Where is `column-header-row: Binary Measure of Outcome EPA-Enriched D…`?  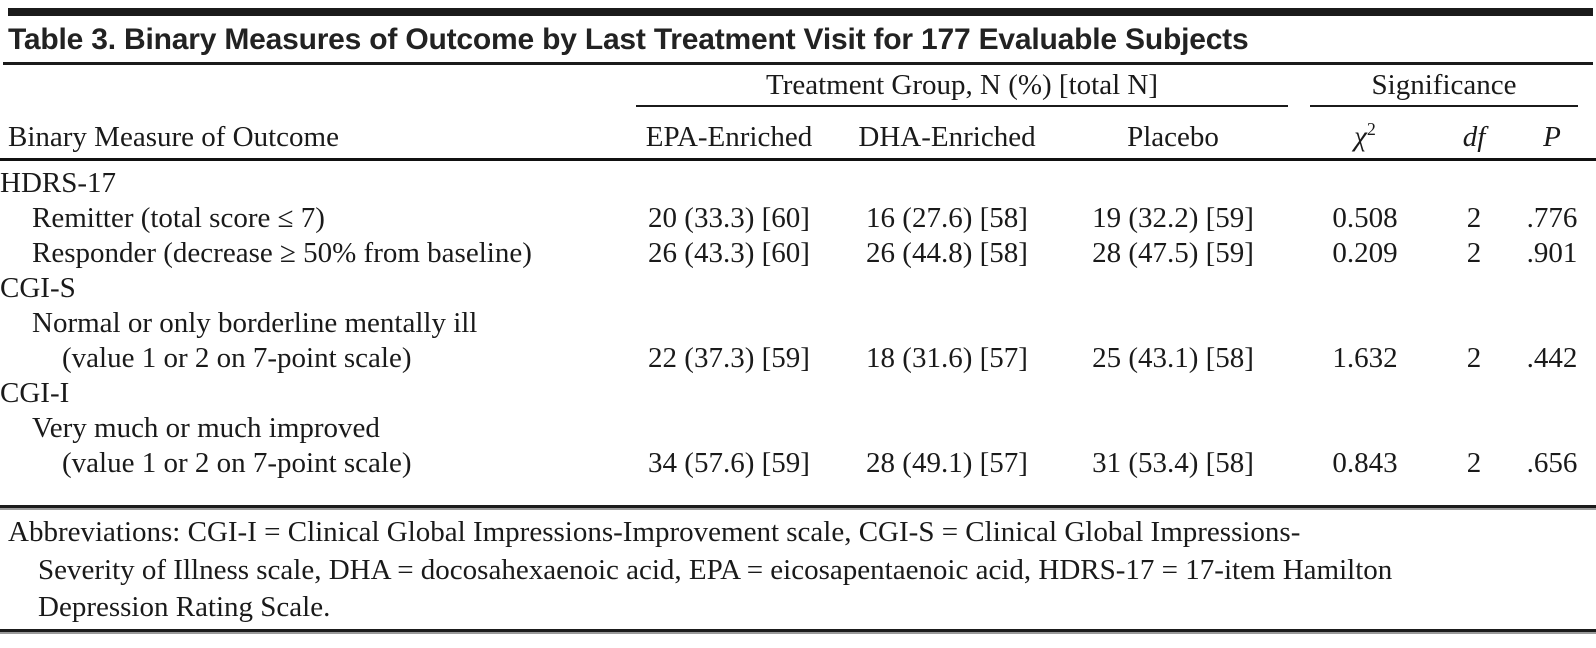 column-header-row: Binary Measure of Outcome EPA-Enriched D… is located at coordinates (798, 134).